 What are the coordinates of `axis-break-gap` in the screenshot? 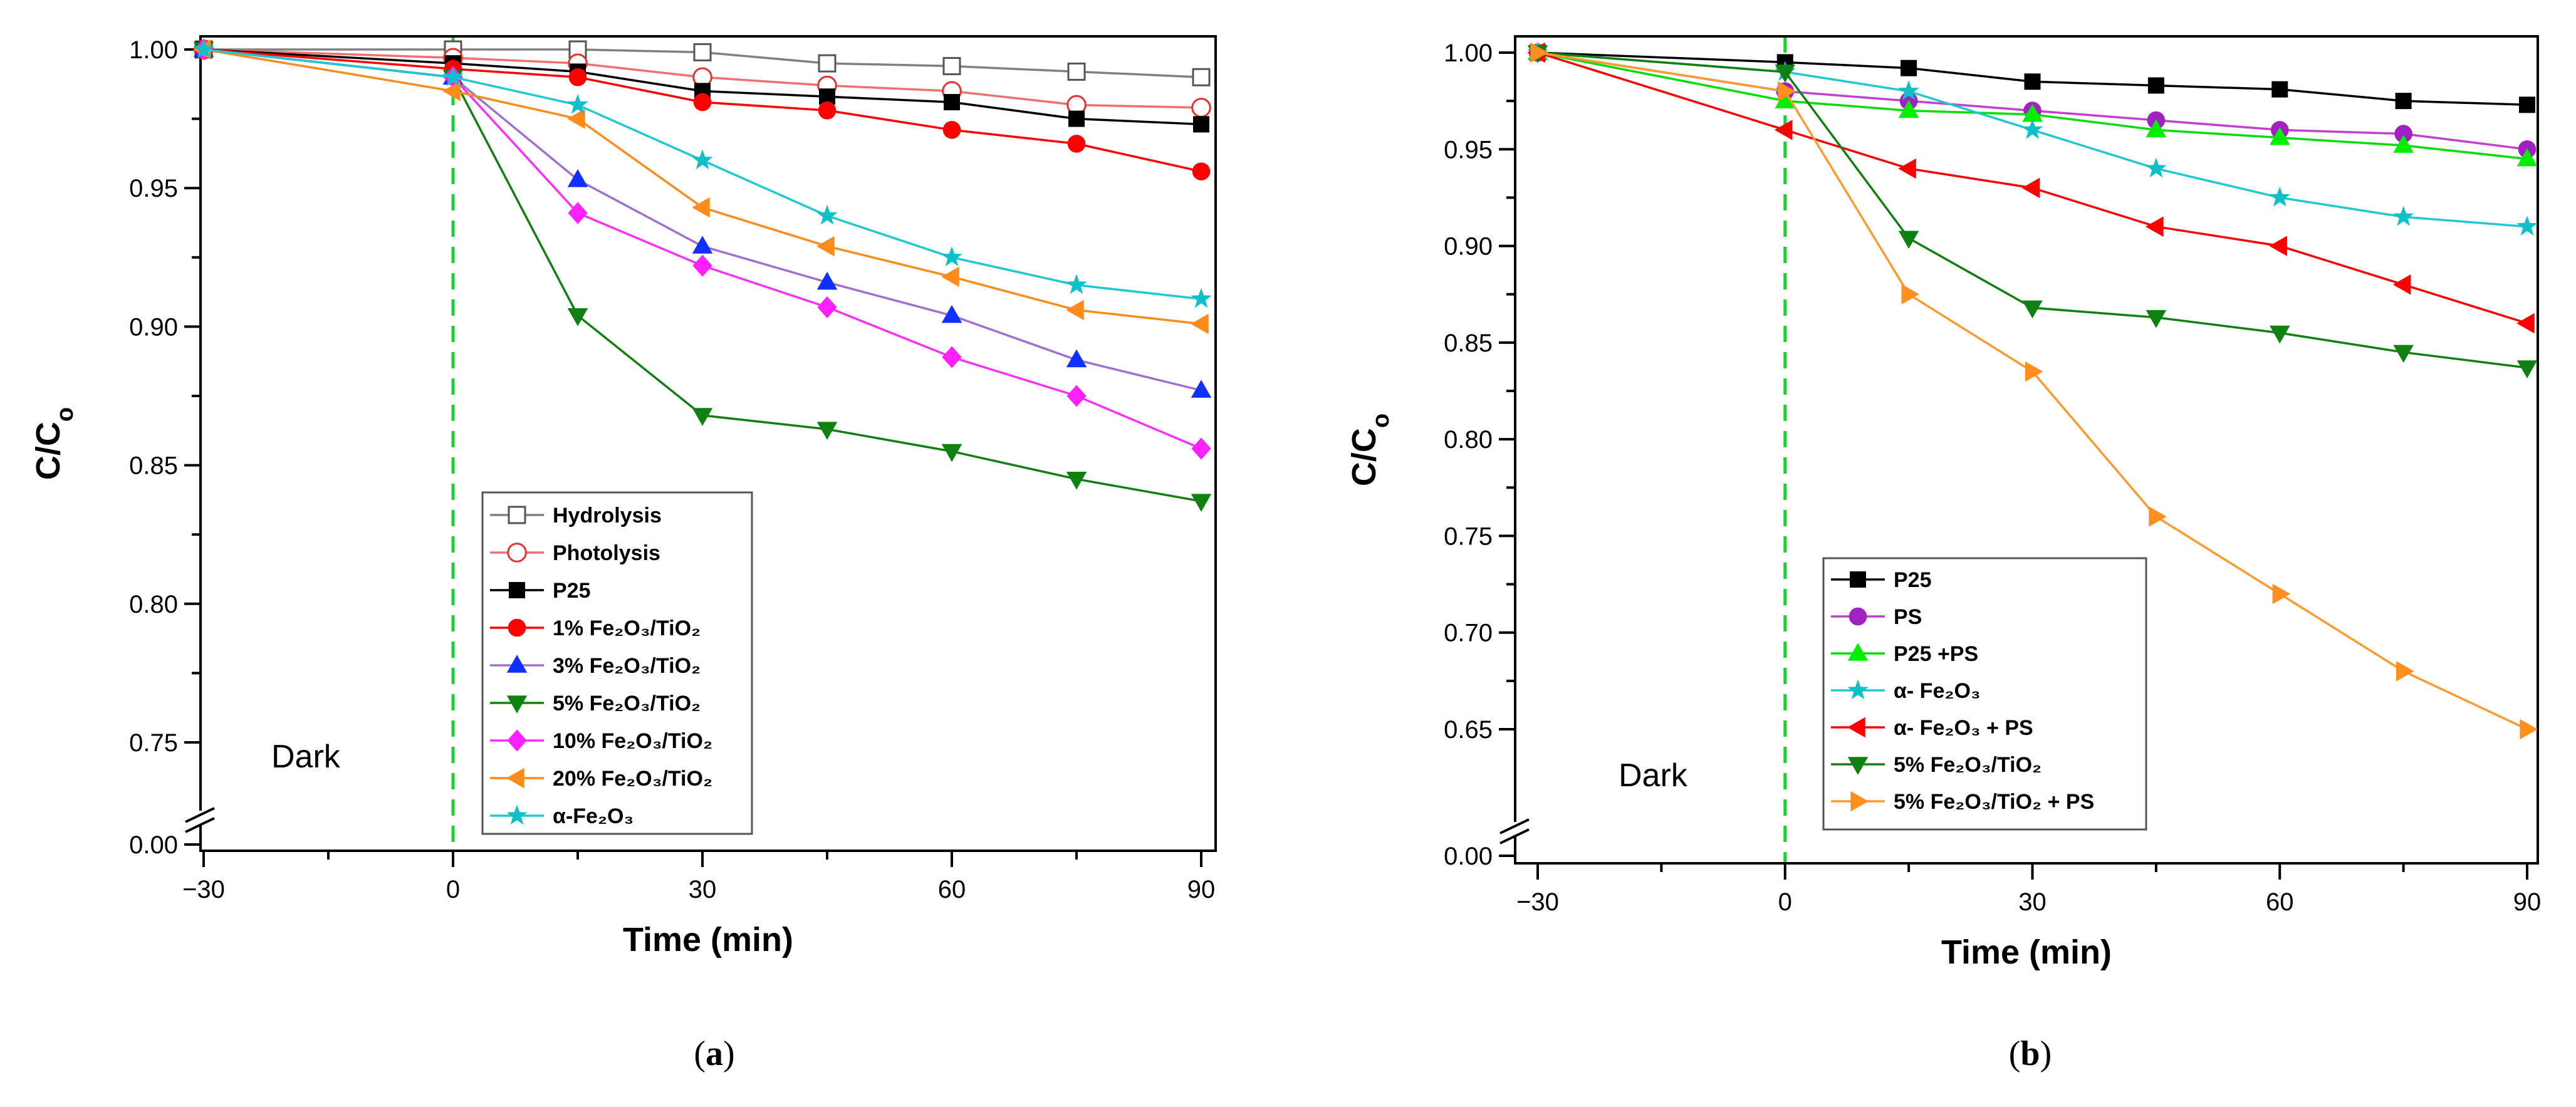 It's located at (1515, 829).